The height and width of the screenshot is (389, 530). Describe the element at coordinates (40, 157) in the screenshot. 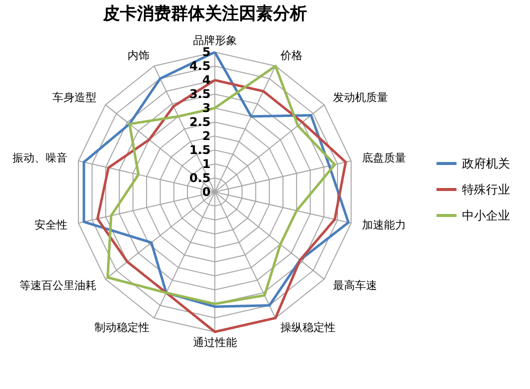

I see `spoke-label: 振动、噪音` at that location.